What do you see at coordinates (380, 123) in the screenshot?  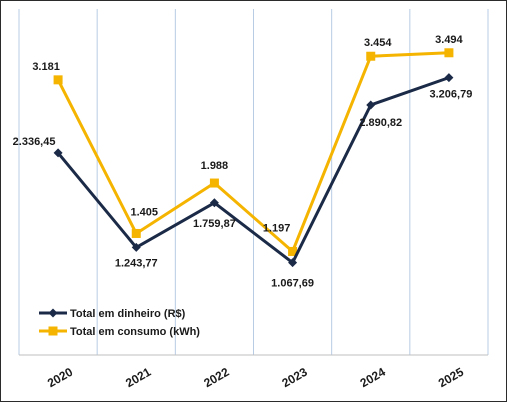 I see `data-label-money: 2.890,82` at bounding box center [380, 123].